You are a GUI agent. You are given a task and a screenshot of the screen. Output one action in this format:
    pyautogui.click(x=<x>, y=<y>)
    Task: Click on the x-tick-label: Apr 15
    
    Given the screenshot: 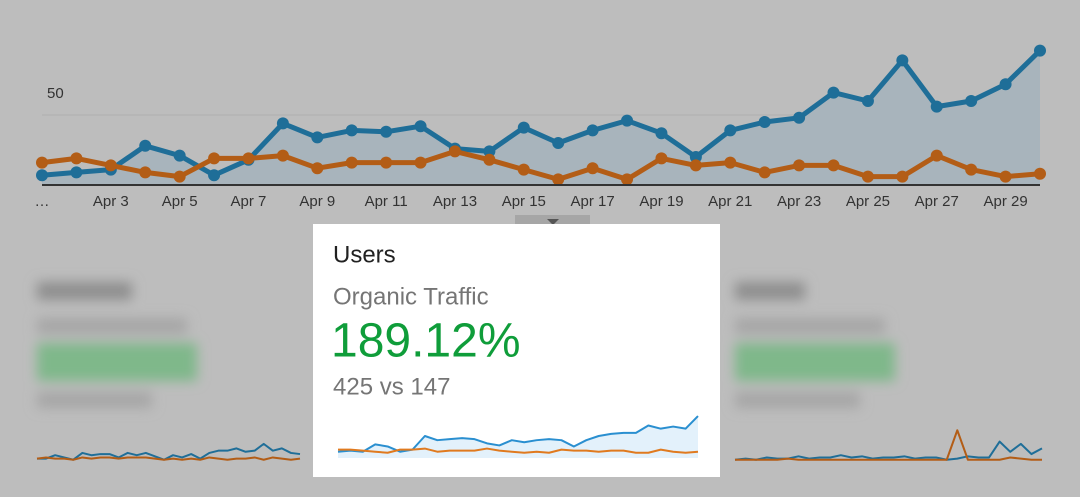 What is the action you would take?
    pyautogui.click(x=524, y=201)
    